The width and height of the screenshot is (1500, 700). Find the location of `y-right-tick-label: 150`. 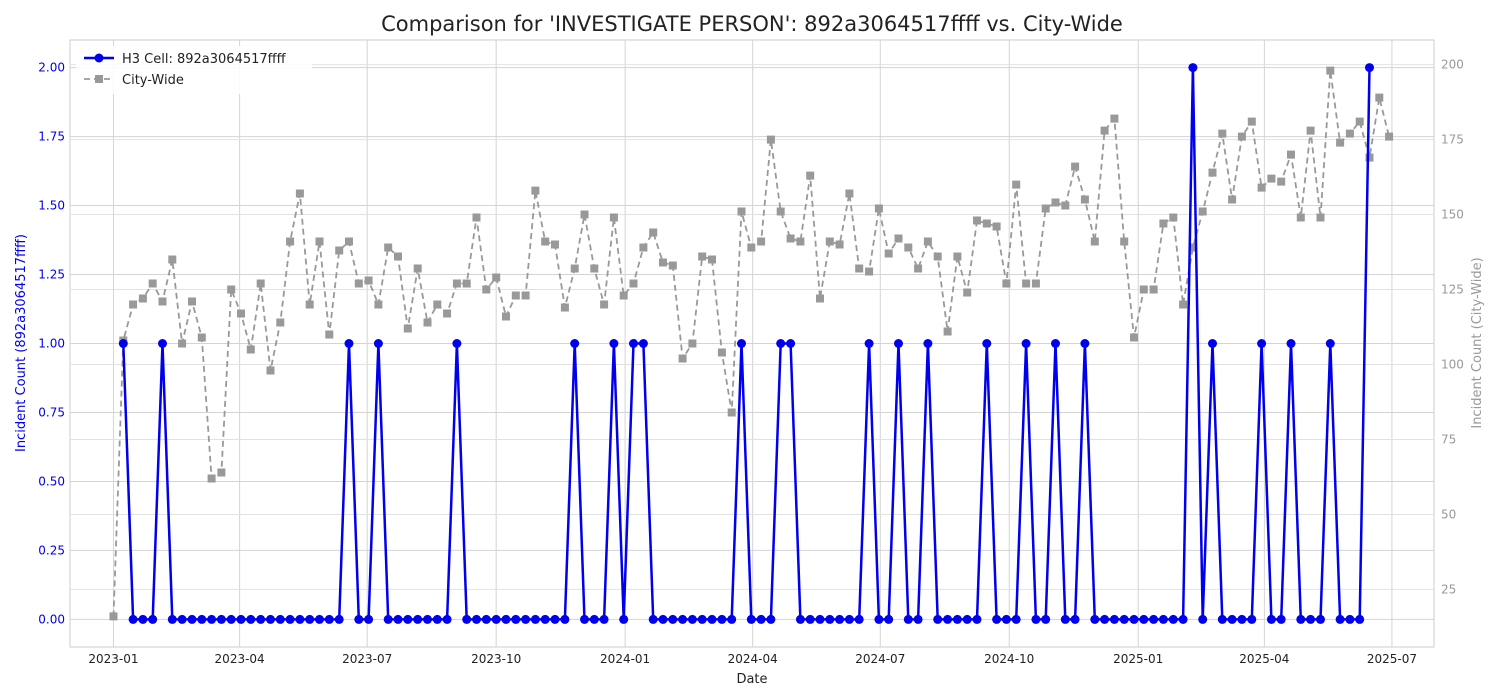

y-right-tick-label: 150 is located at coordinates (1452, 215).